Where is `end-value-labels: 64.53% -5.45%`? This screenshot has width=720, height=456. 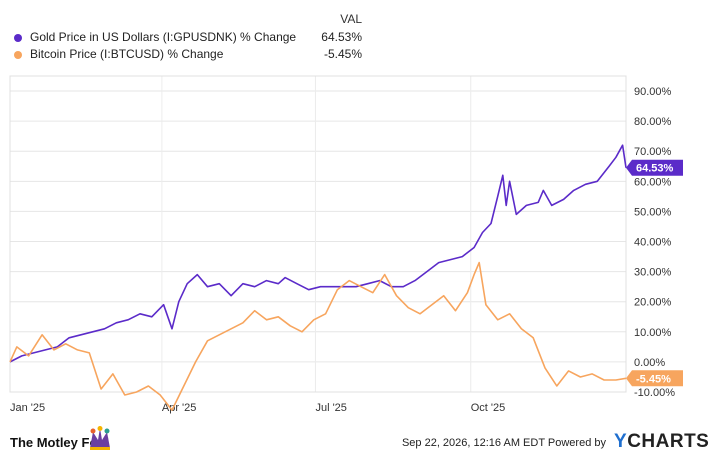
end-value-labels: 64.53% -5.45% is located at coordinates (654, 273).